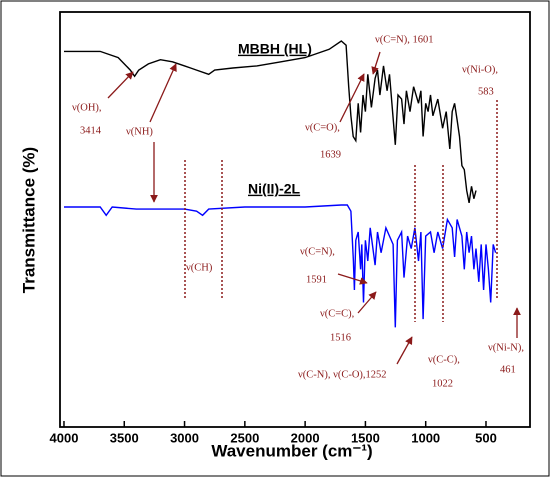 This screenshot has height=477, width=550. What do you see at coordinates (184, 437) in the screenshot?
I see `x-tick-label: 3000` at bounding box center [184, 437].